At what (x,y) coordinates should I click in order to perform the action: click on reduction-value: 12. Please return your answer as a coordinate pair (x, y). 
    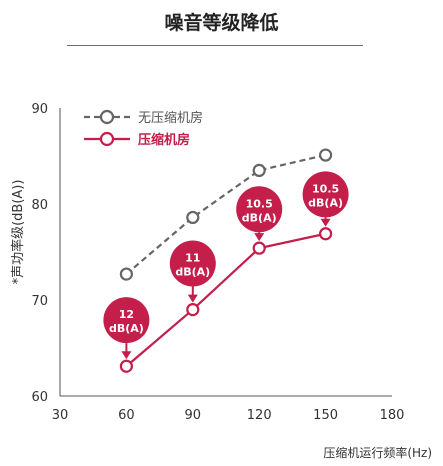
    Looking at the image, I should click on (126, 314).